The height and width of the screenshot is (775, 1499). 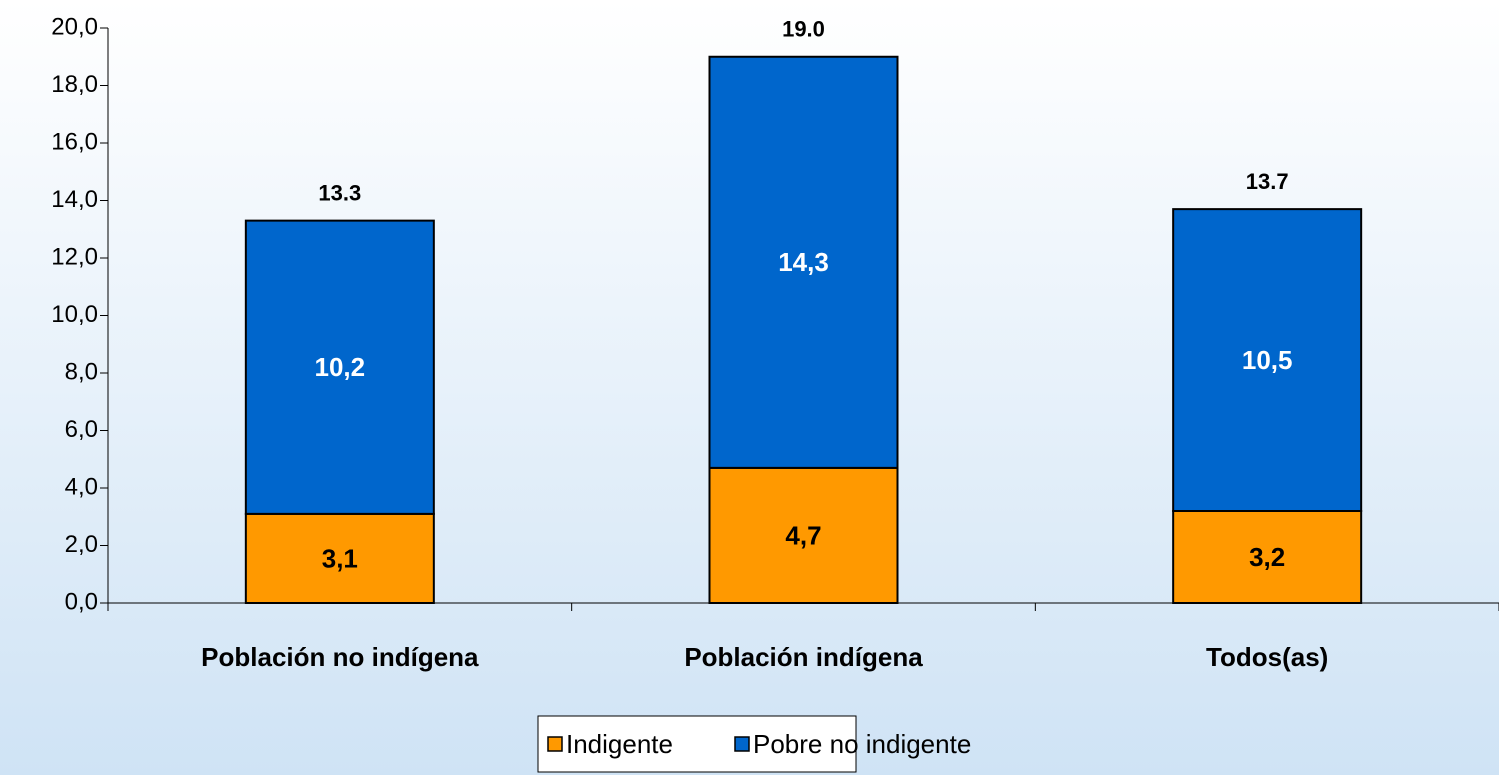 What do you see at coordinates (340, 657) in the screenshot?
I see `x-tick-label: Población no indígena` at bounding box center [340, 657].